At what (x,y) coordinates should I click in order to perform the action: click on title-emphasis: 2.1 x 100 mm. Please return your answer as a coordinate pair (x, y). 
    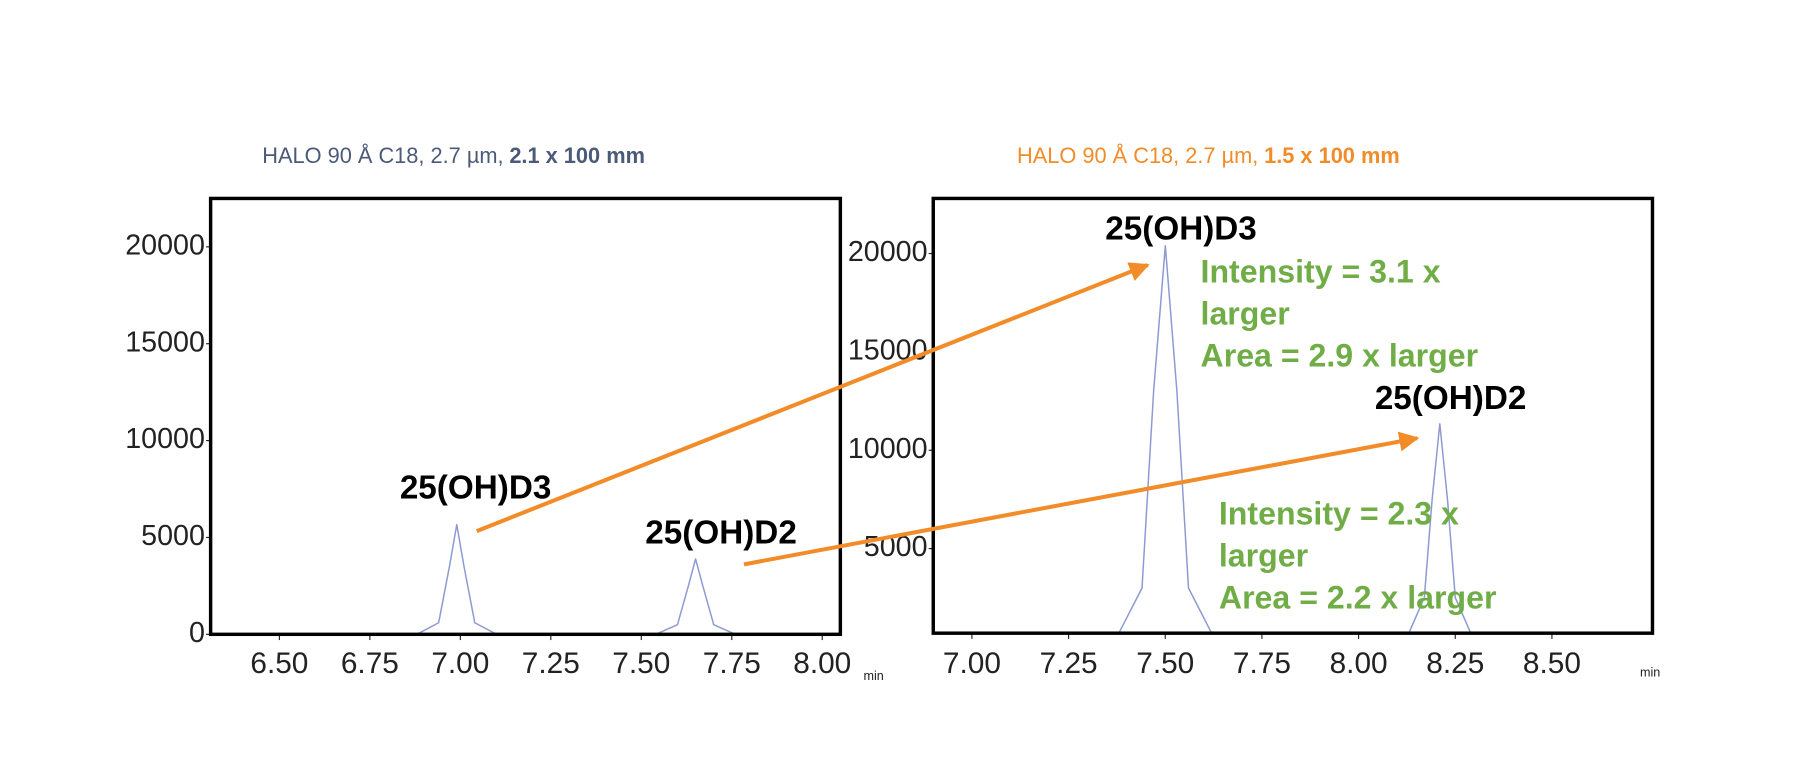
    Looking at the image, I should click on (577, 155).